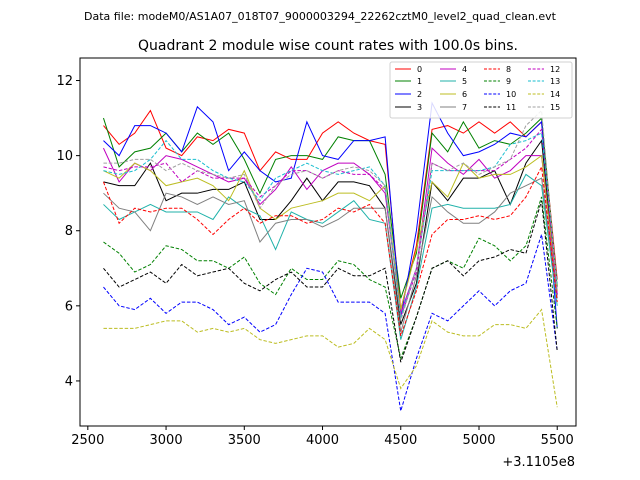 The image size is (640, 480). I want to click on legend-label: 13, so click(555, 81).